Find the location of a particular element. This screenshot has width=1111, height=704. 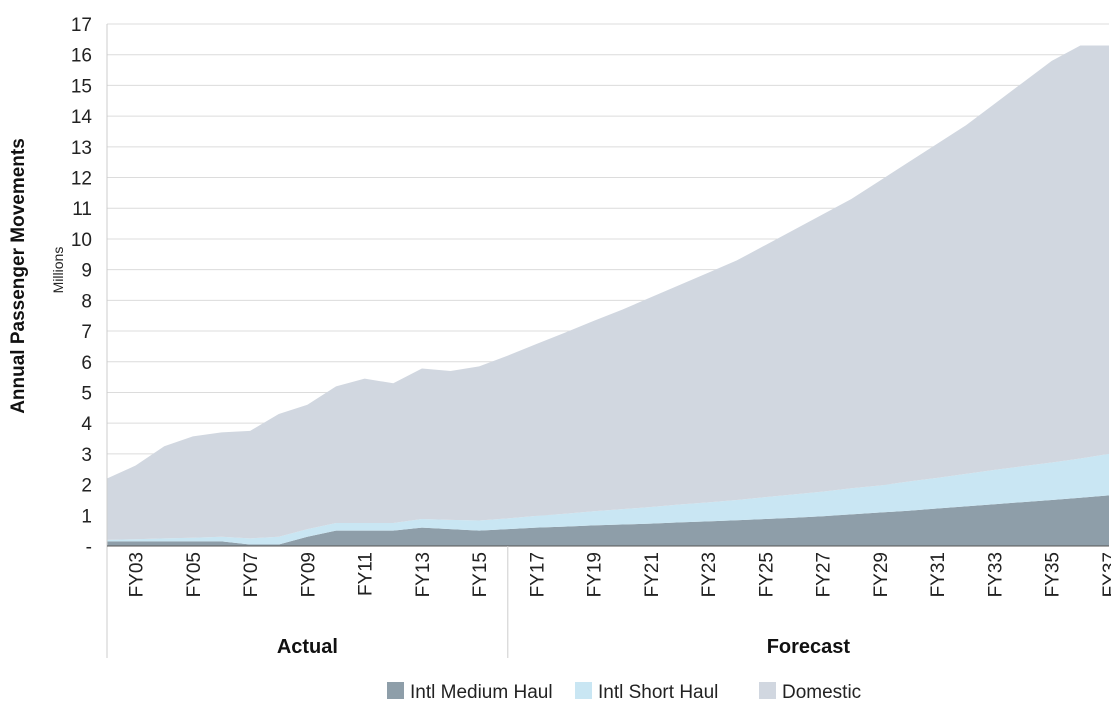

y-axis-title: Annual Passenger Movements is located at coordinates (18, 276).